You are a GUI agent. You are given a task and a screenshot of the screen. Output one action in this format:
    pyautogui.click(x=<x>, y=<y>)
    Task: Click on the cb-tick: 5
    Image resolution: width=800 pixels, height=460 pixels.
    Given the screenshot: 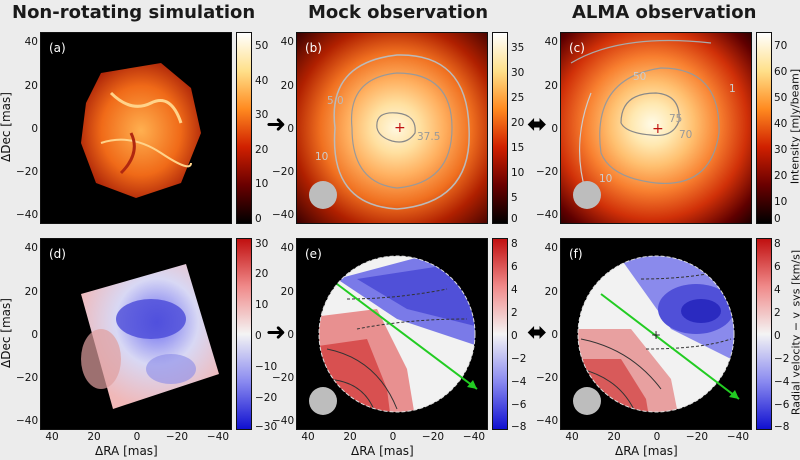 What is the action you would take?
    pyautogui.click(x=514, y=198)
    